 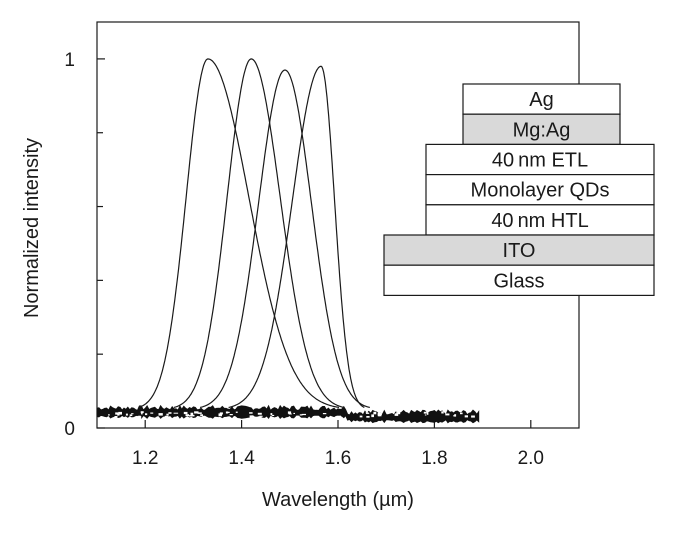 I want to click on x-tick-label: 1.2, so click(x=145, y=458).